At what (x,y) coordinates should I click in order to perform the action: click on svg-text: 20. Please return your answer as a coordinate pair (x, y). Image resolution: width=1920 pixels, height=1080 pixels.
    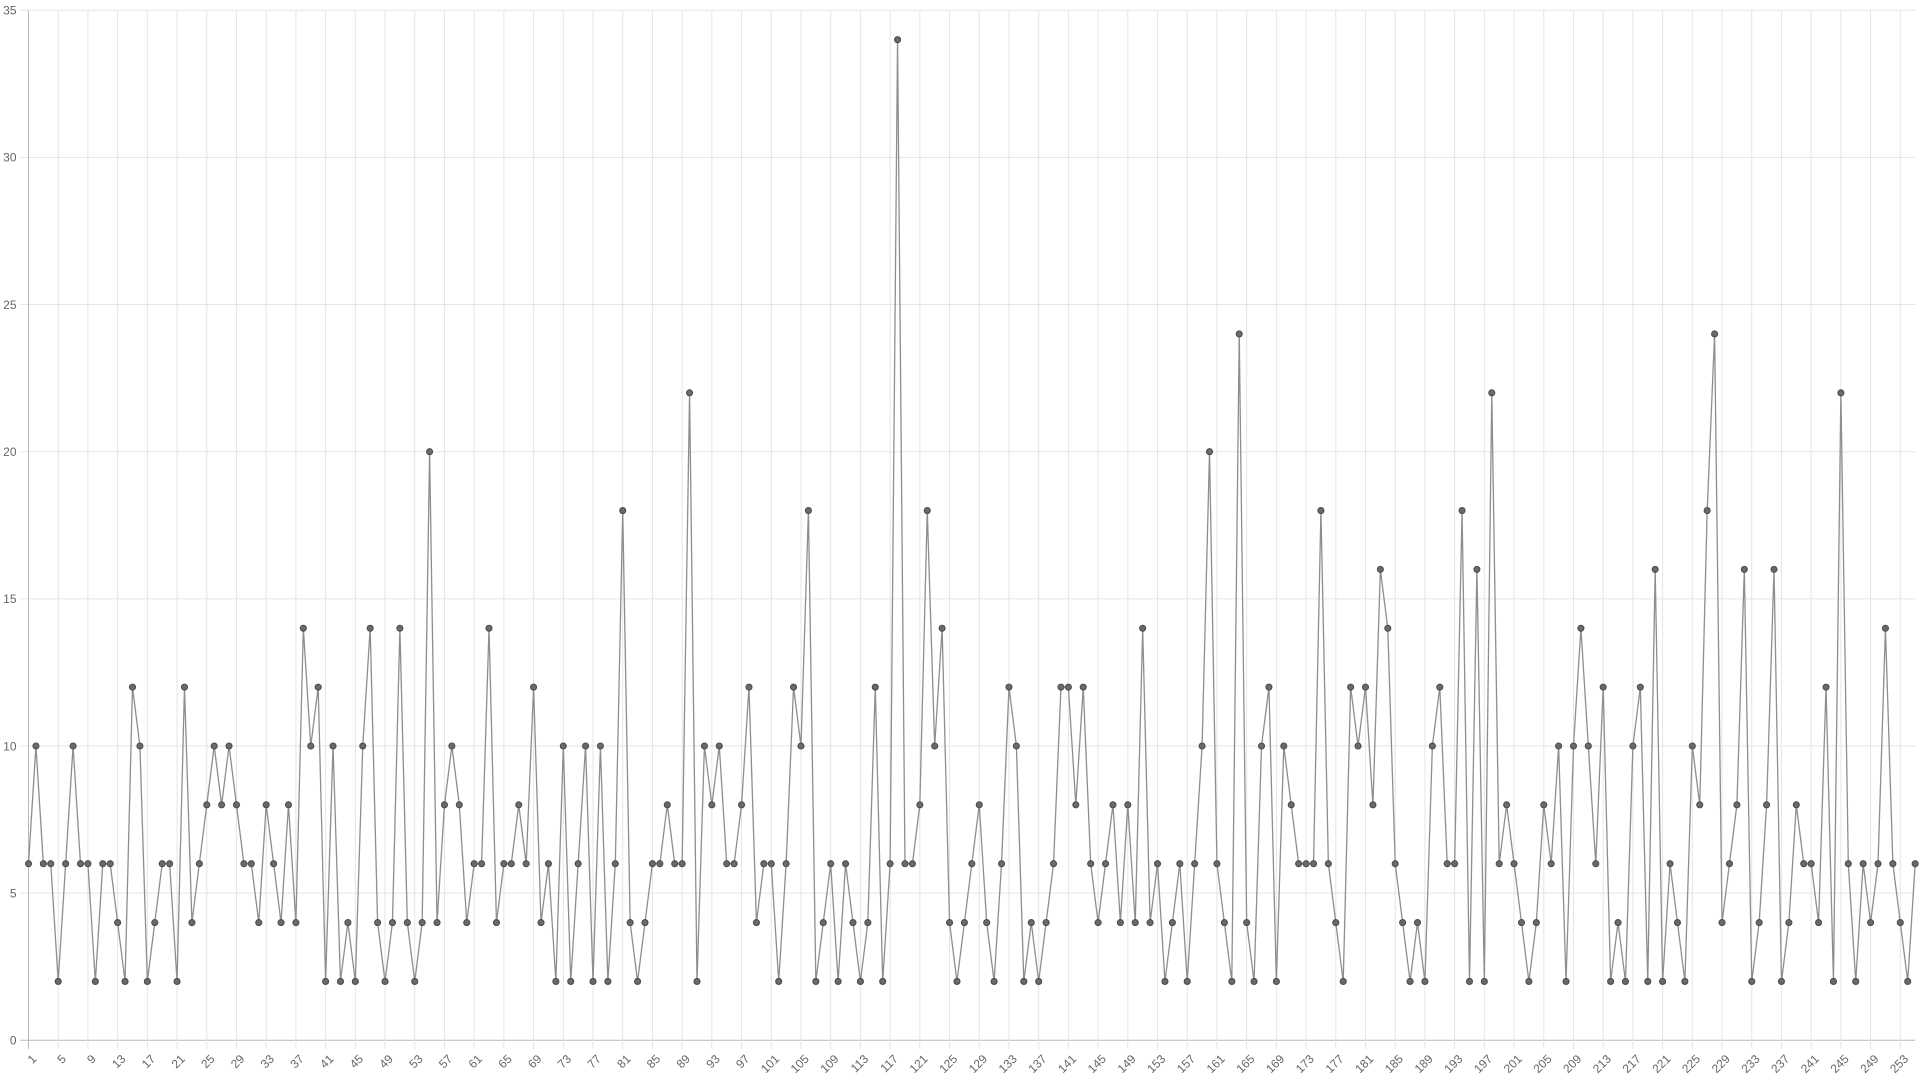
    Looking at the image, I should click on (10, 452).